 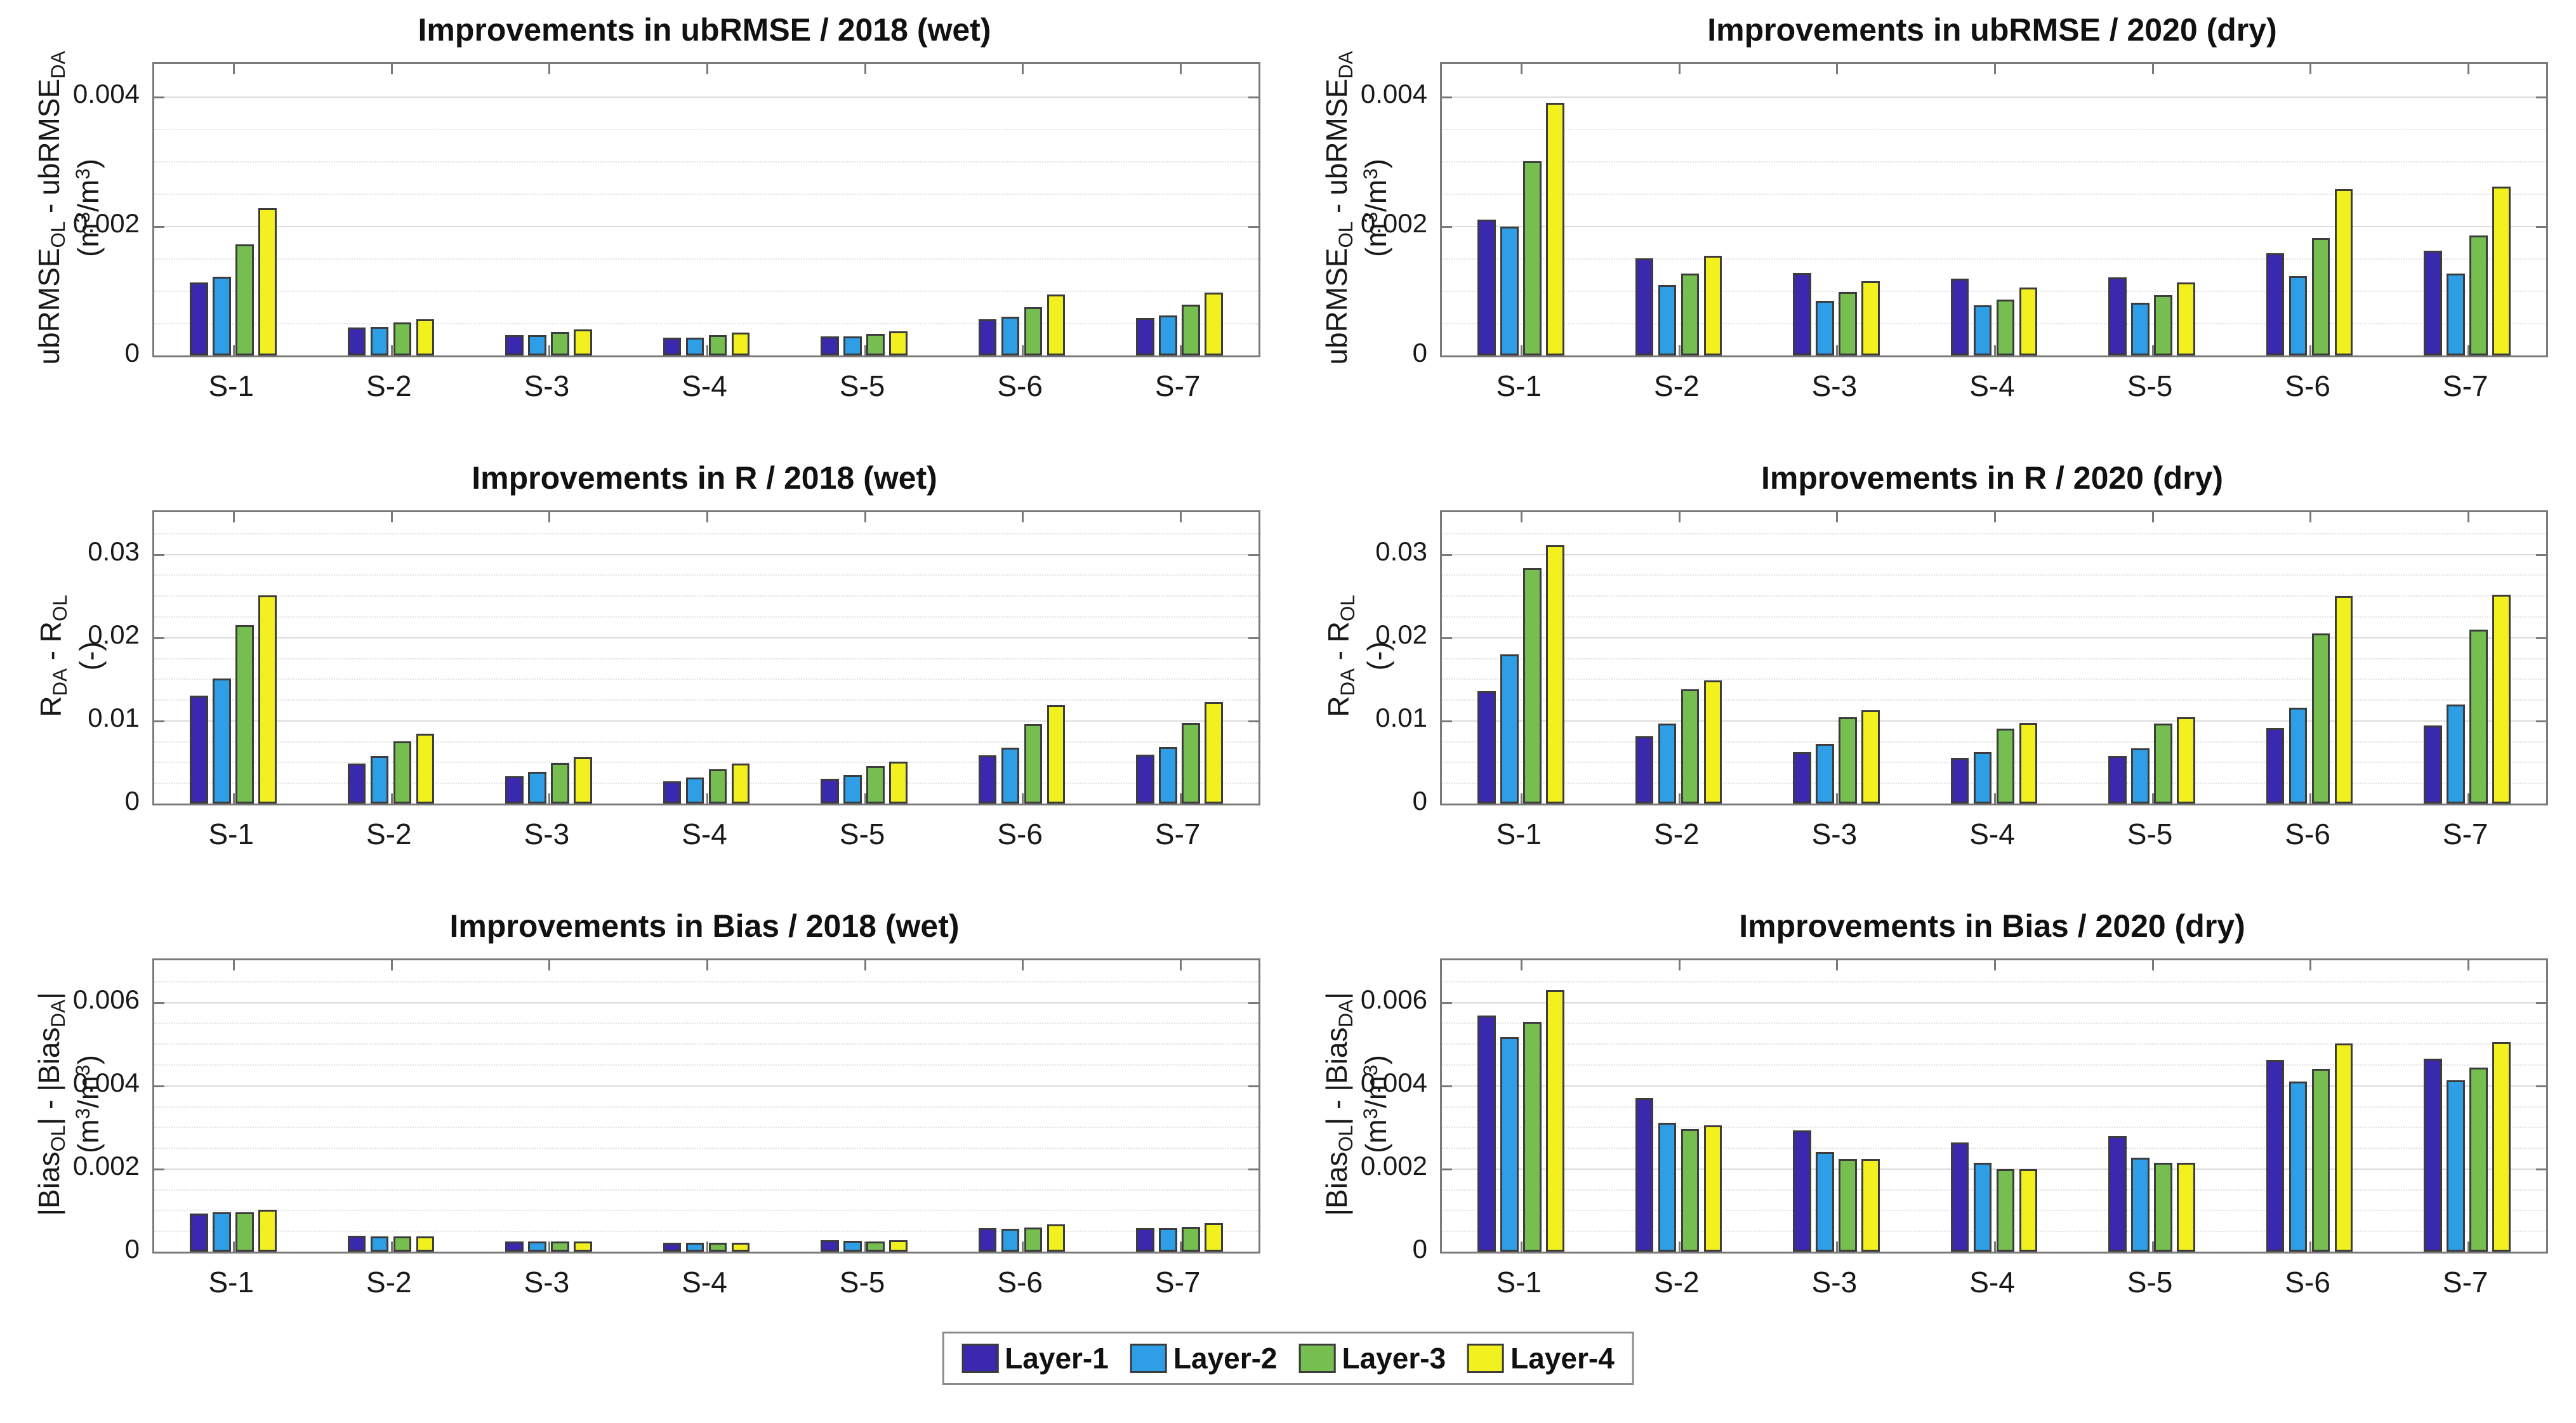 What do you see at coordinates (547, 834) in the screenshot?
I see `x-tick-label: S-3` at bounding box center [547, 834].